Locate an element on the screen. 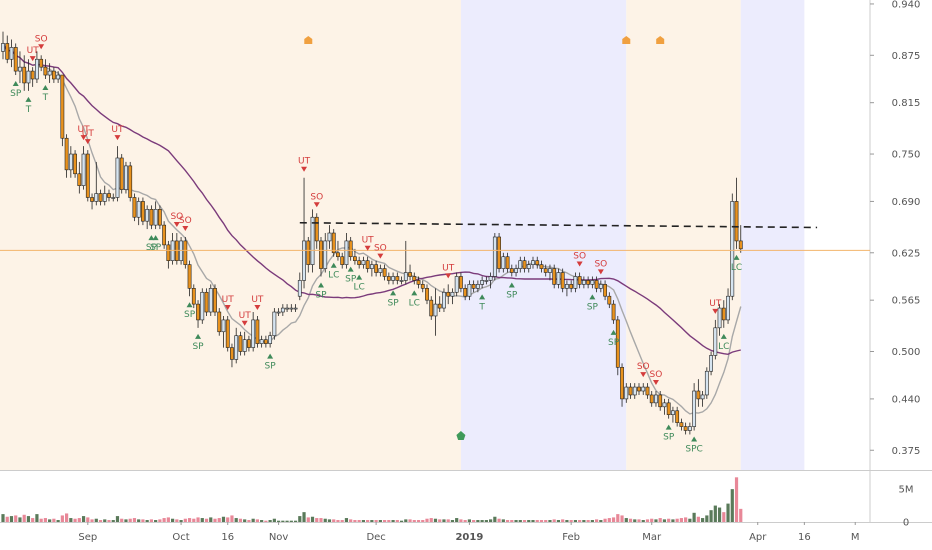  signal-up: T is located at coordinates (45, 93).